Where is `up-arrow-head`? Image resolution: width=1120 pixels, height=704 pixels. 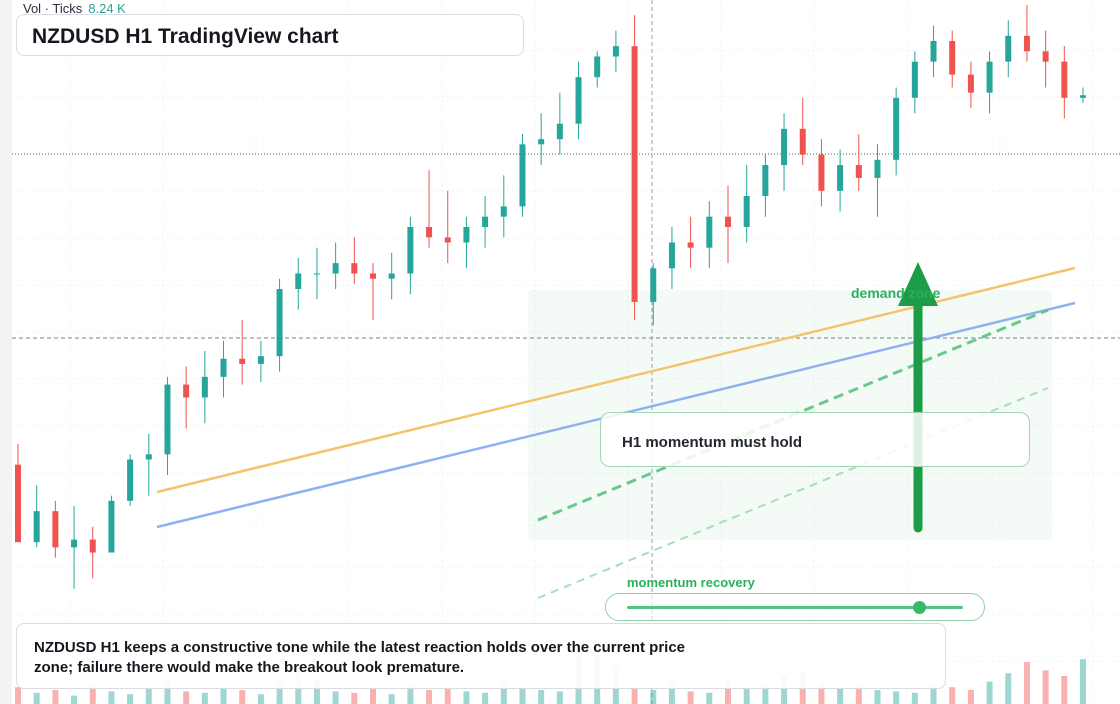 up-arrow-head is located at coordinates (918, 284).